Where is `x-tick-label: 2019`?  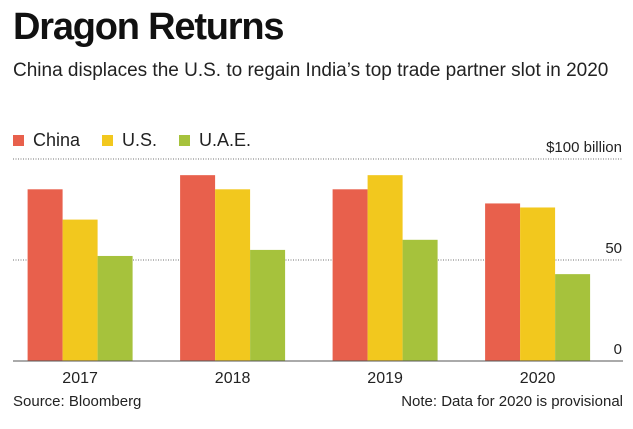
x-tick-label: 2019 is located at coordinates (385, 378).